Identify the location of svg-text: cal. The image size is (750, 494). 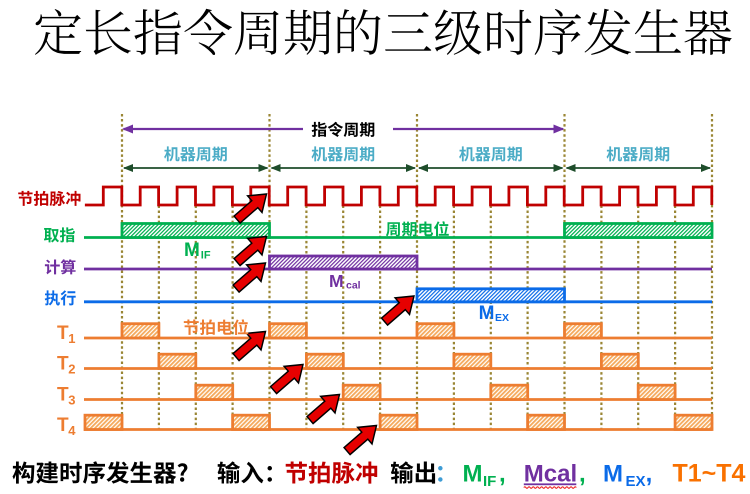
(353, 286).